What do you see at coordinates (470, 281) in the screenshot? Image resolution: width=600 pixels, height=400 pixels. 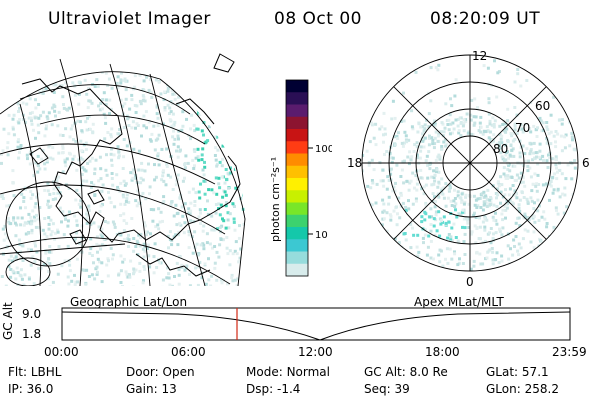 I see `mlt-label-0: 0` at bounding box center [470, 281].